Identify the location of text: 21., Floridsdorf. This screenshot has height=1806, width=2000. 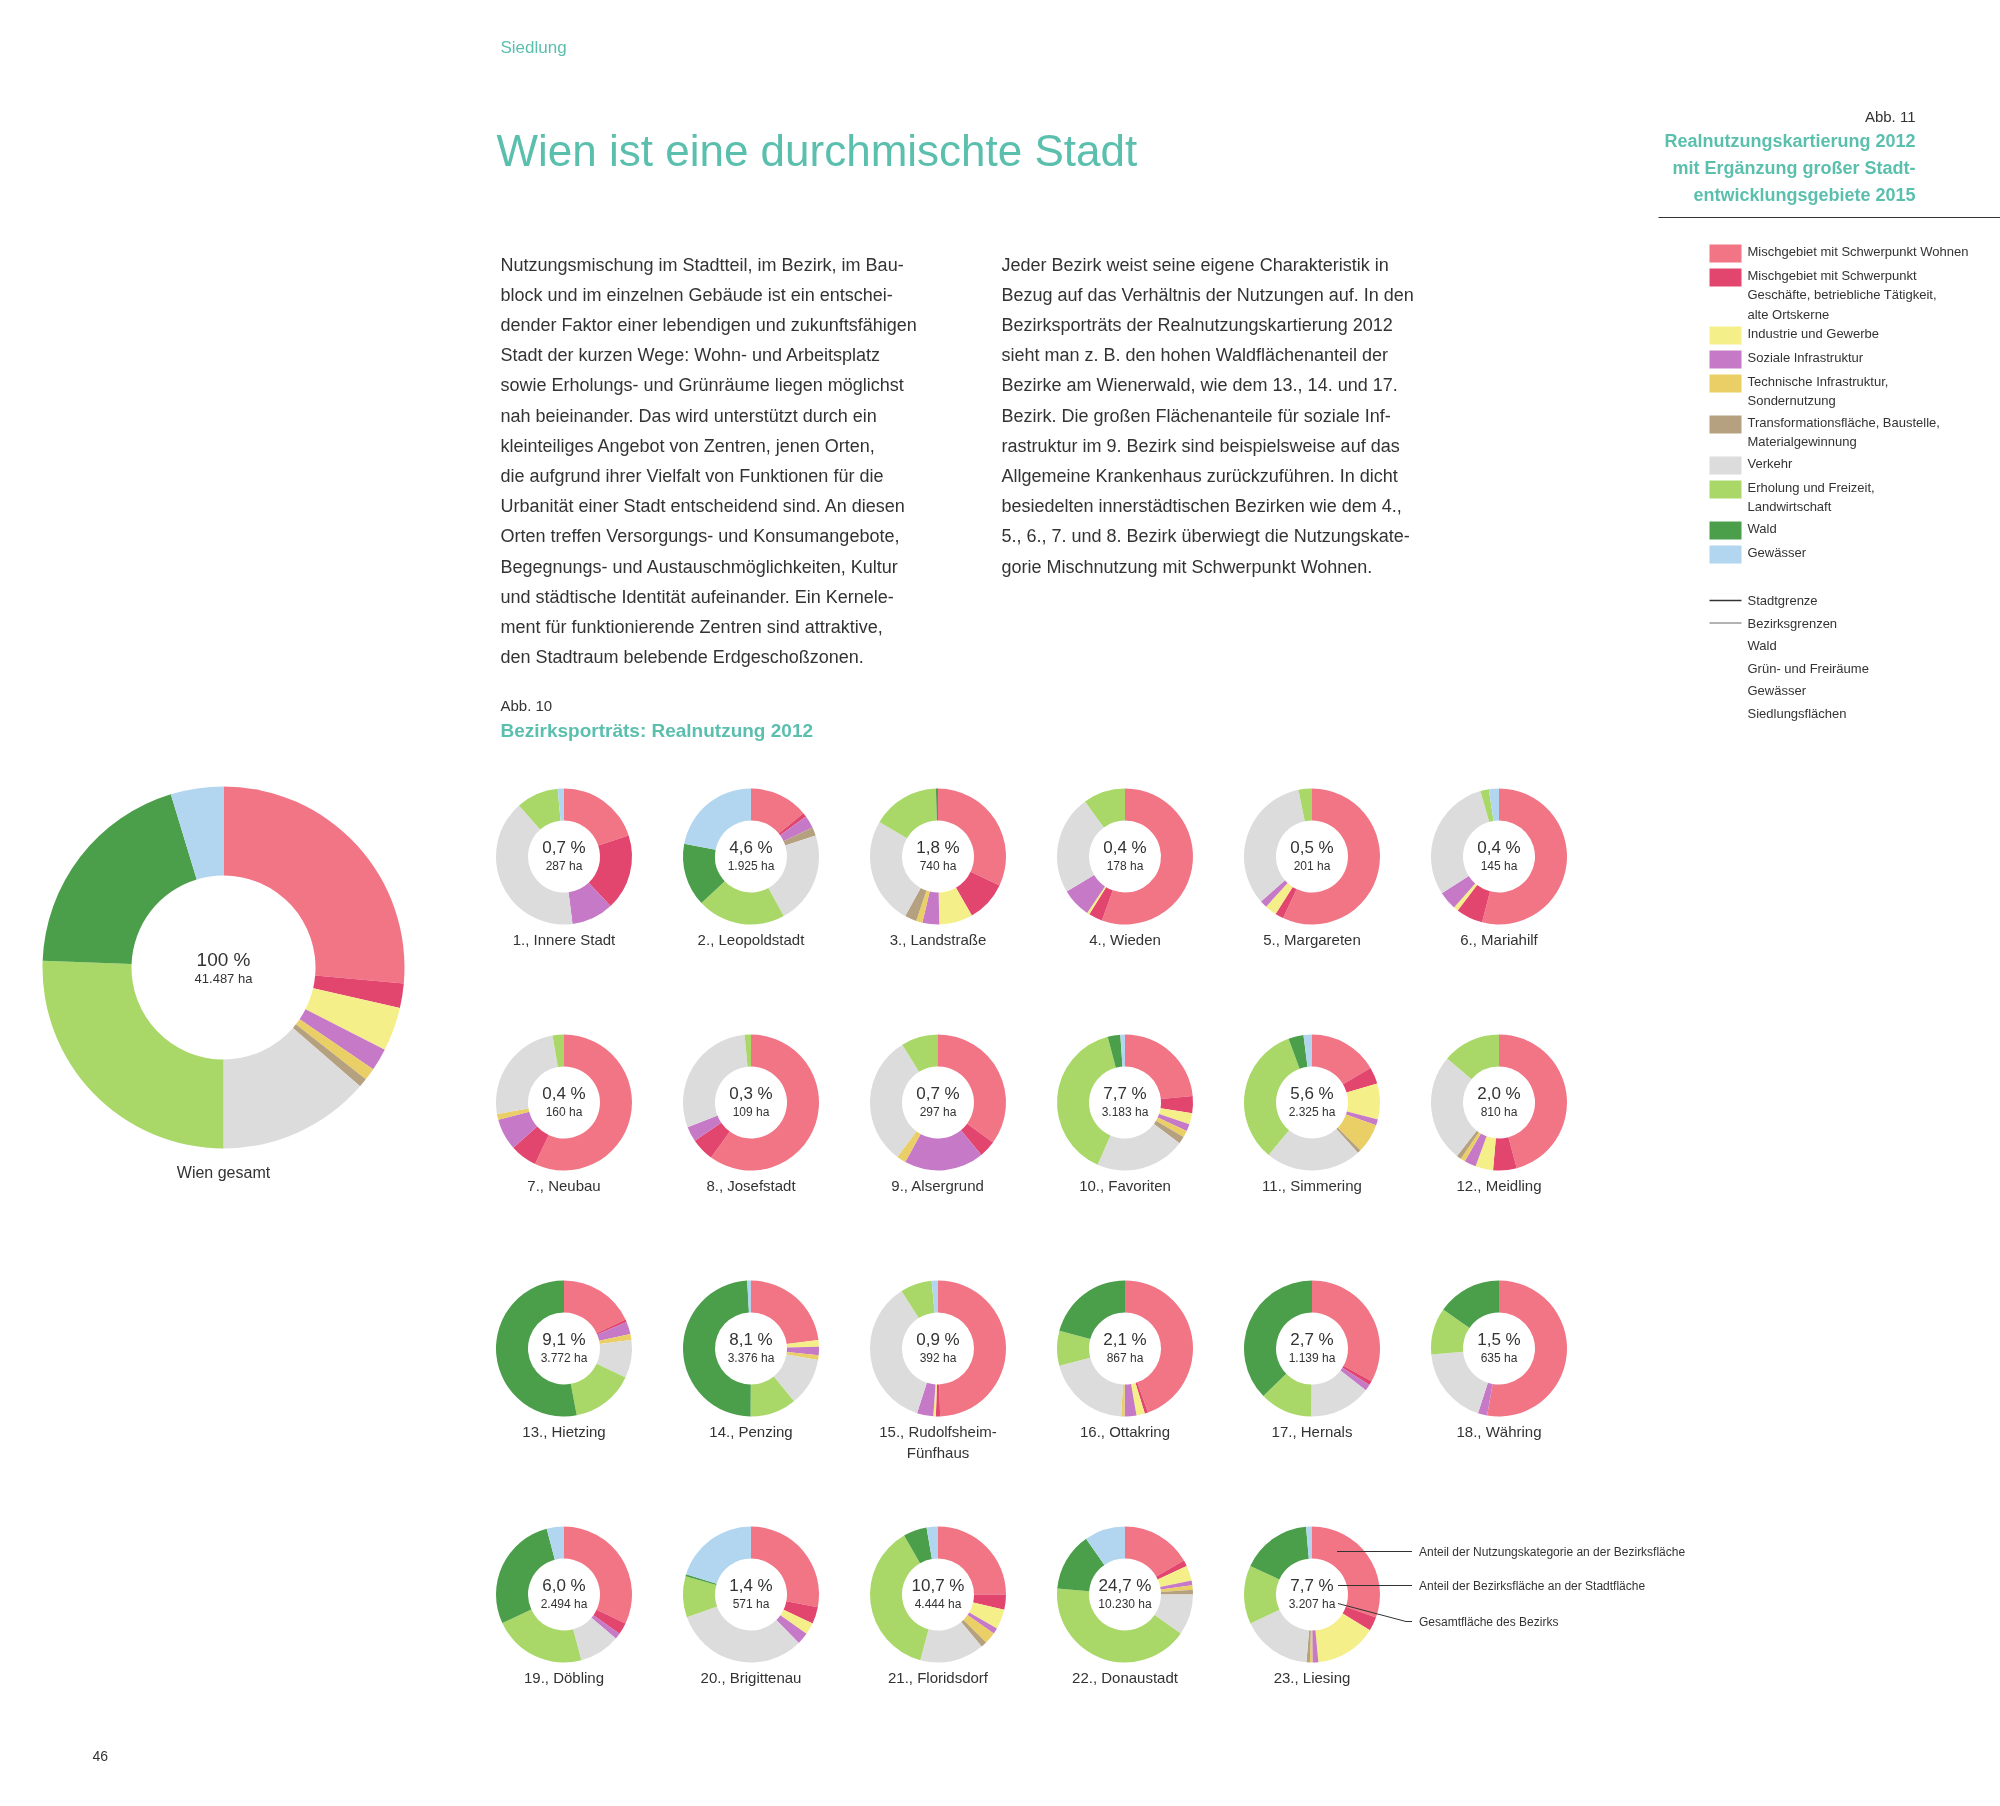
(938, 1677).